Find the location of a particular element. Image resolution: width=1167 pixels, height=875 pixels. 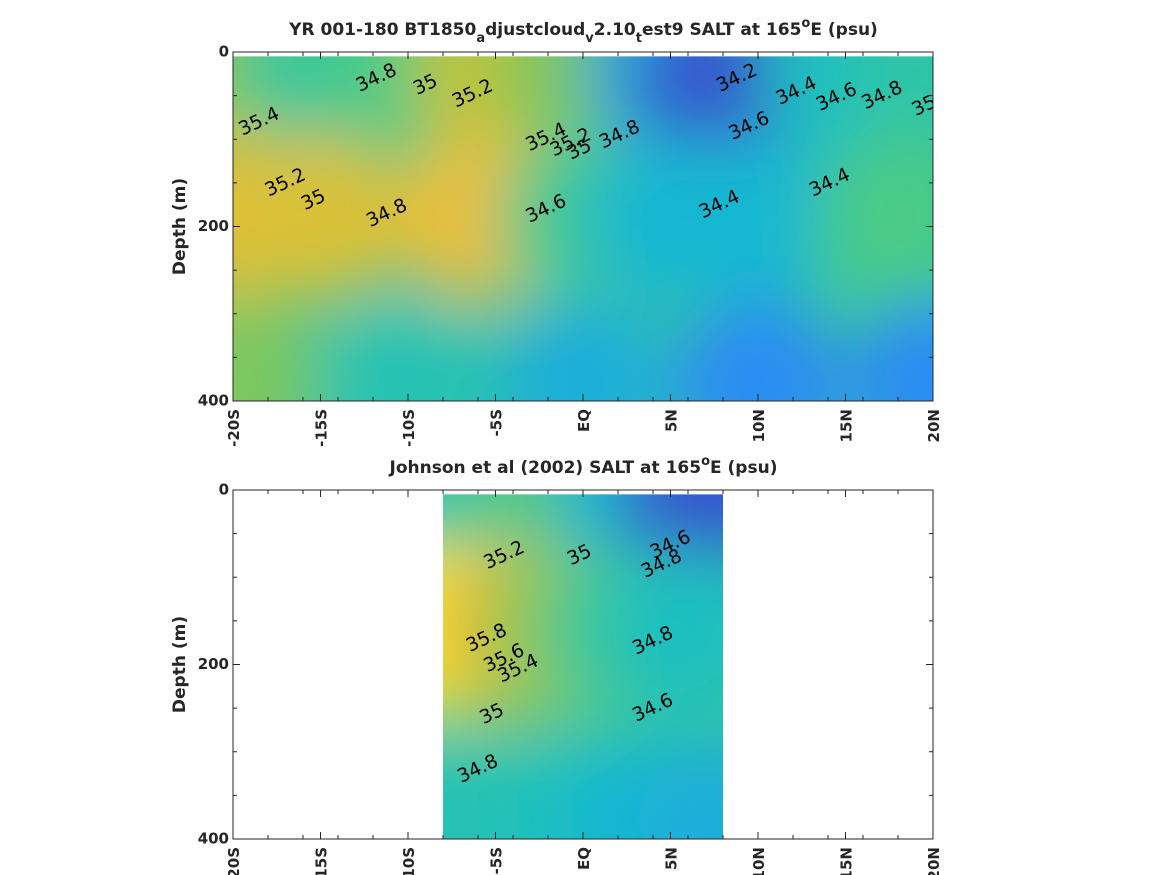

title-part-0: Johnson et al (2002) SALT at 165 is located at coordinates (545, 468).